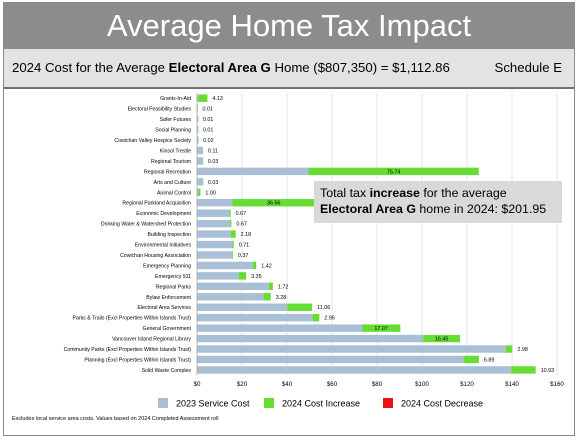  What do you see at coordinates (197, 384) in the screenshot?
I see `x-tick-label: $0` at bounding box center [197, 384].